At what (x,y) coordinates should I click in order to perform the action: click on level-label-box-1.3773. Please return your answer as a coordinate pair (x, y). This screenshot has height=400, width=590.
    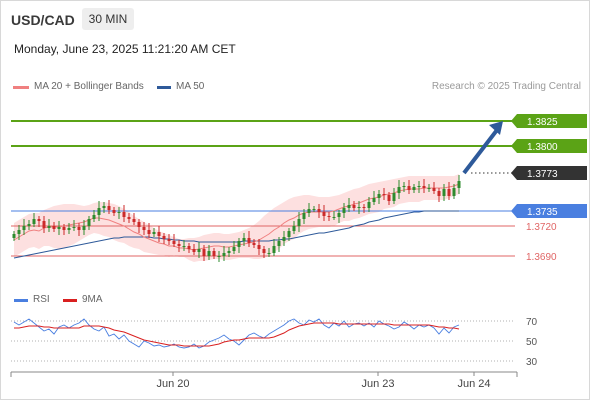
    Looking at the image, I should click on (552, 173).